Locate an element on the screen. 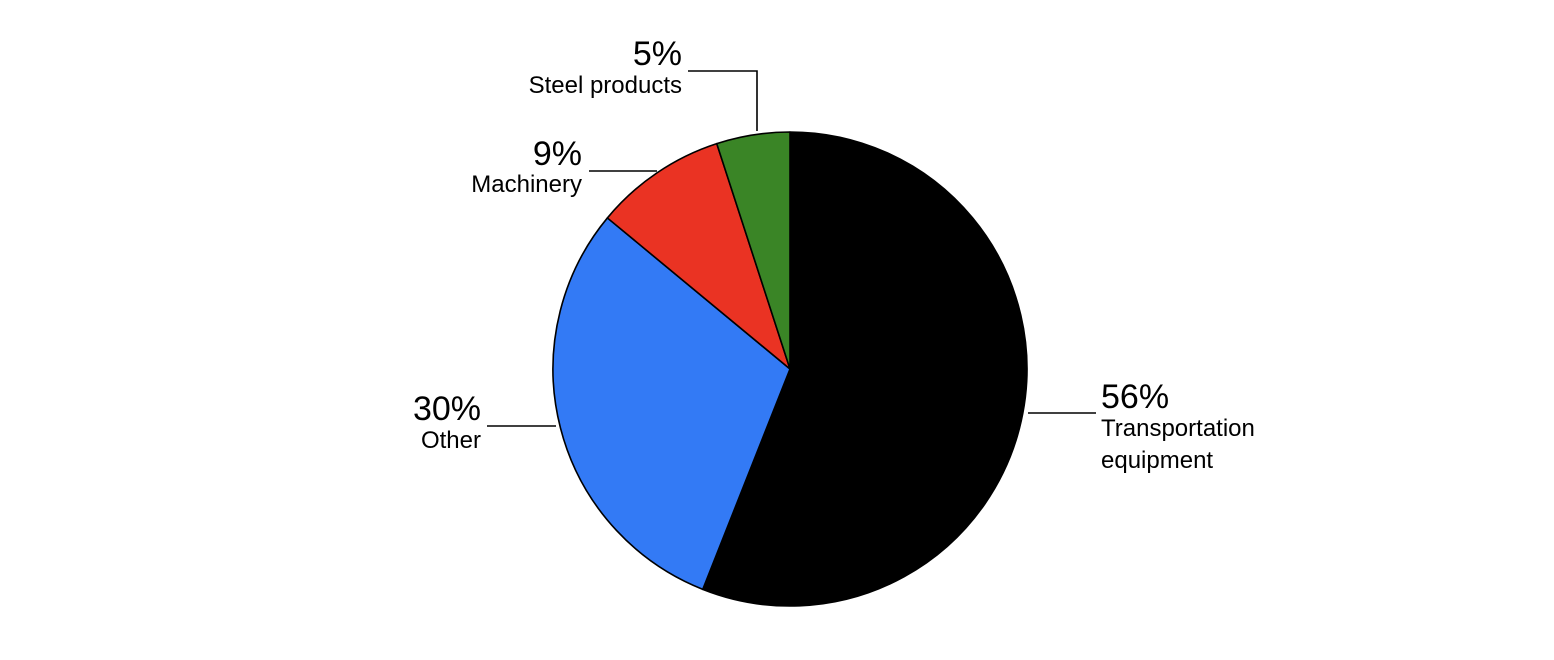 The width and height of the screenshot is (1554, 660). slice-steel-products is located at coordinates (753, 250).